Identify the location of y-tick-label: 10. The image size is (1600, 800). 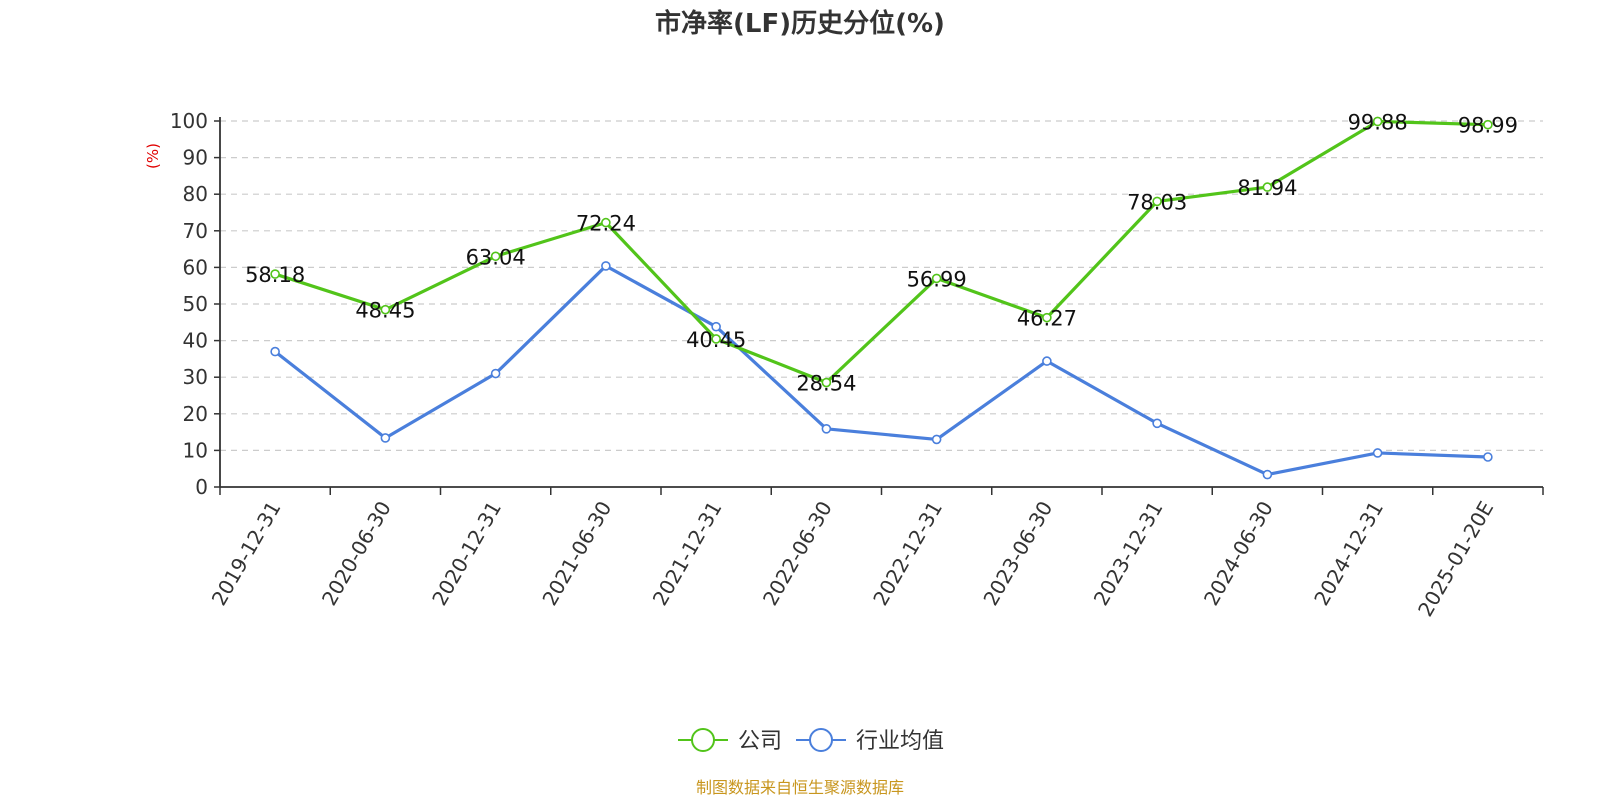
(195, 450).